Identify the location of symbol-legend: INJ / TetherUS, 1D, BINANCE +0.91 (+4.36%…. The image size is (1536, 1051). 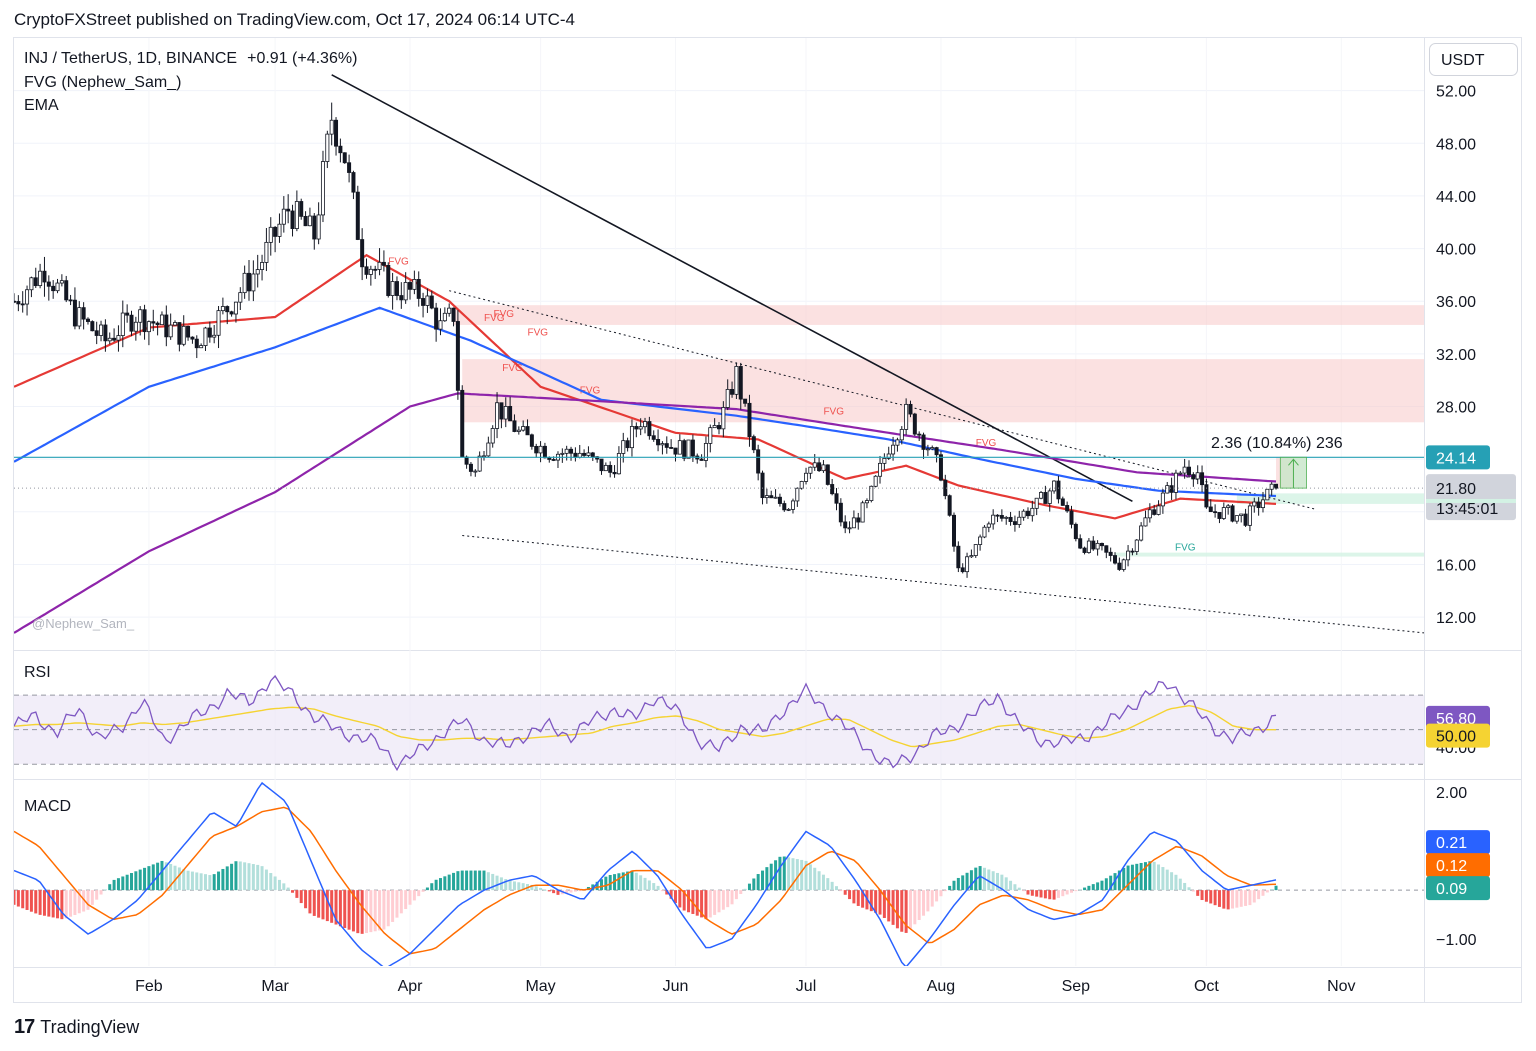
(190, 58).